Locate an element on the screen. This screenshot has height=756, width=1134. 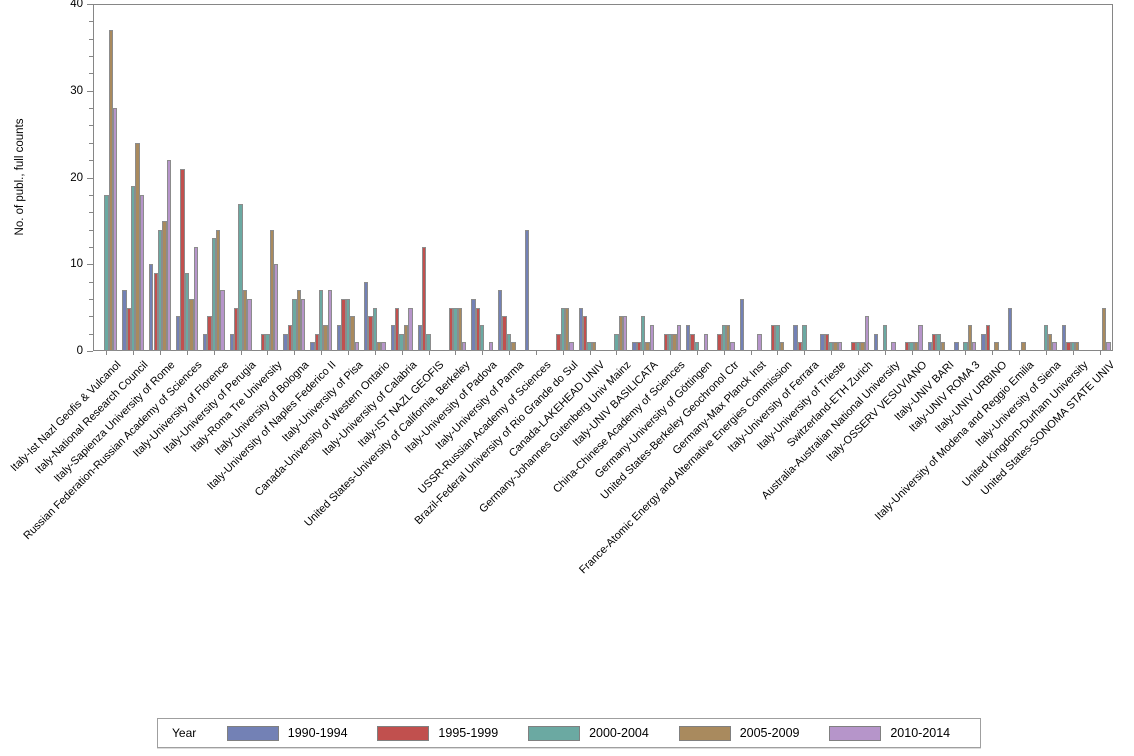
y-tick-label: 0 is located at coordinates (79, 351).